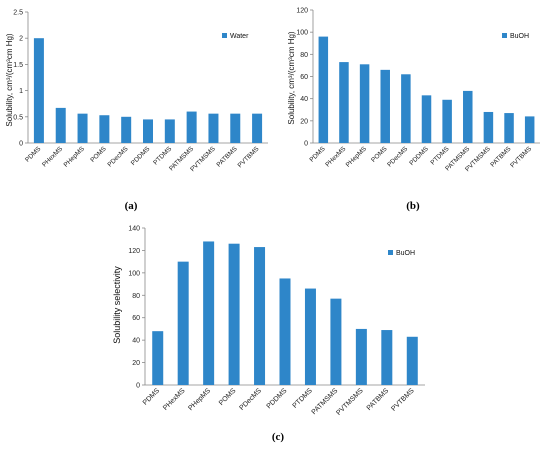 The height and width of the screenshot is (450, 550). I want to click on panel-label-b: (b), so click(413, 206).